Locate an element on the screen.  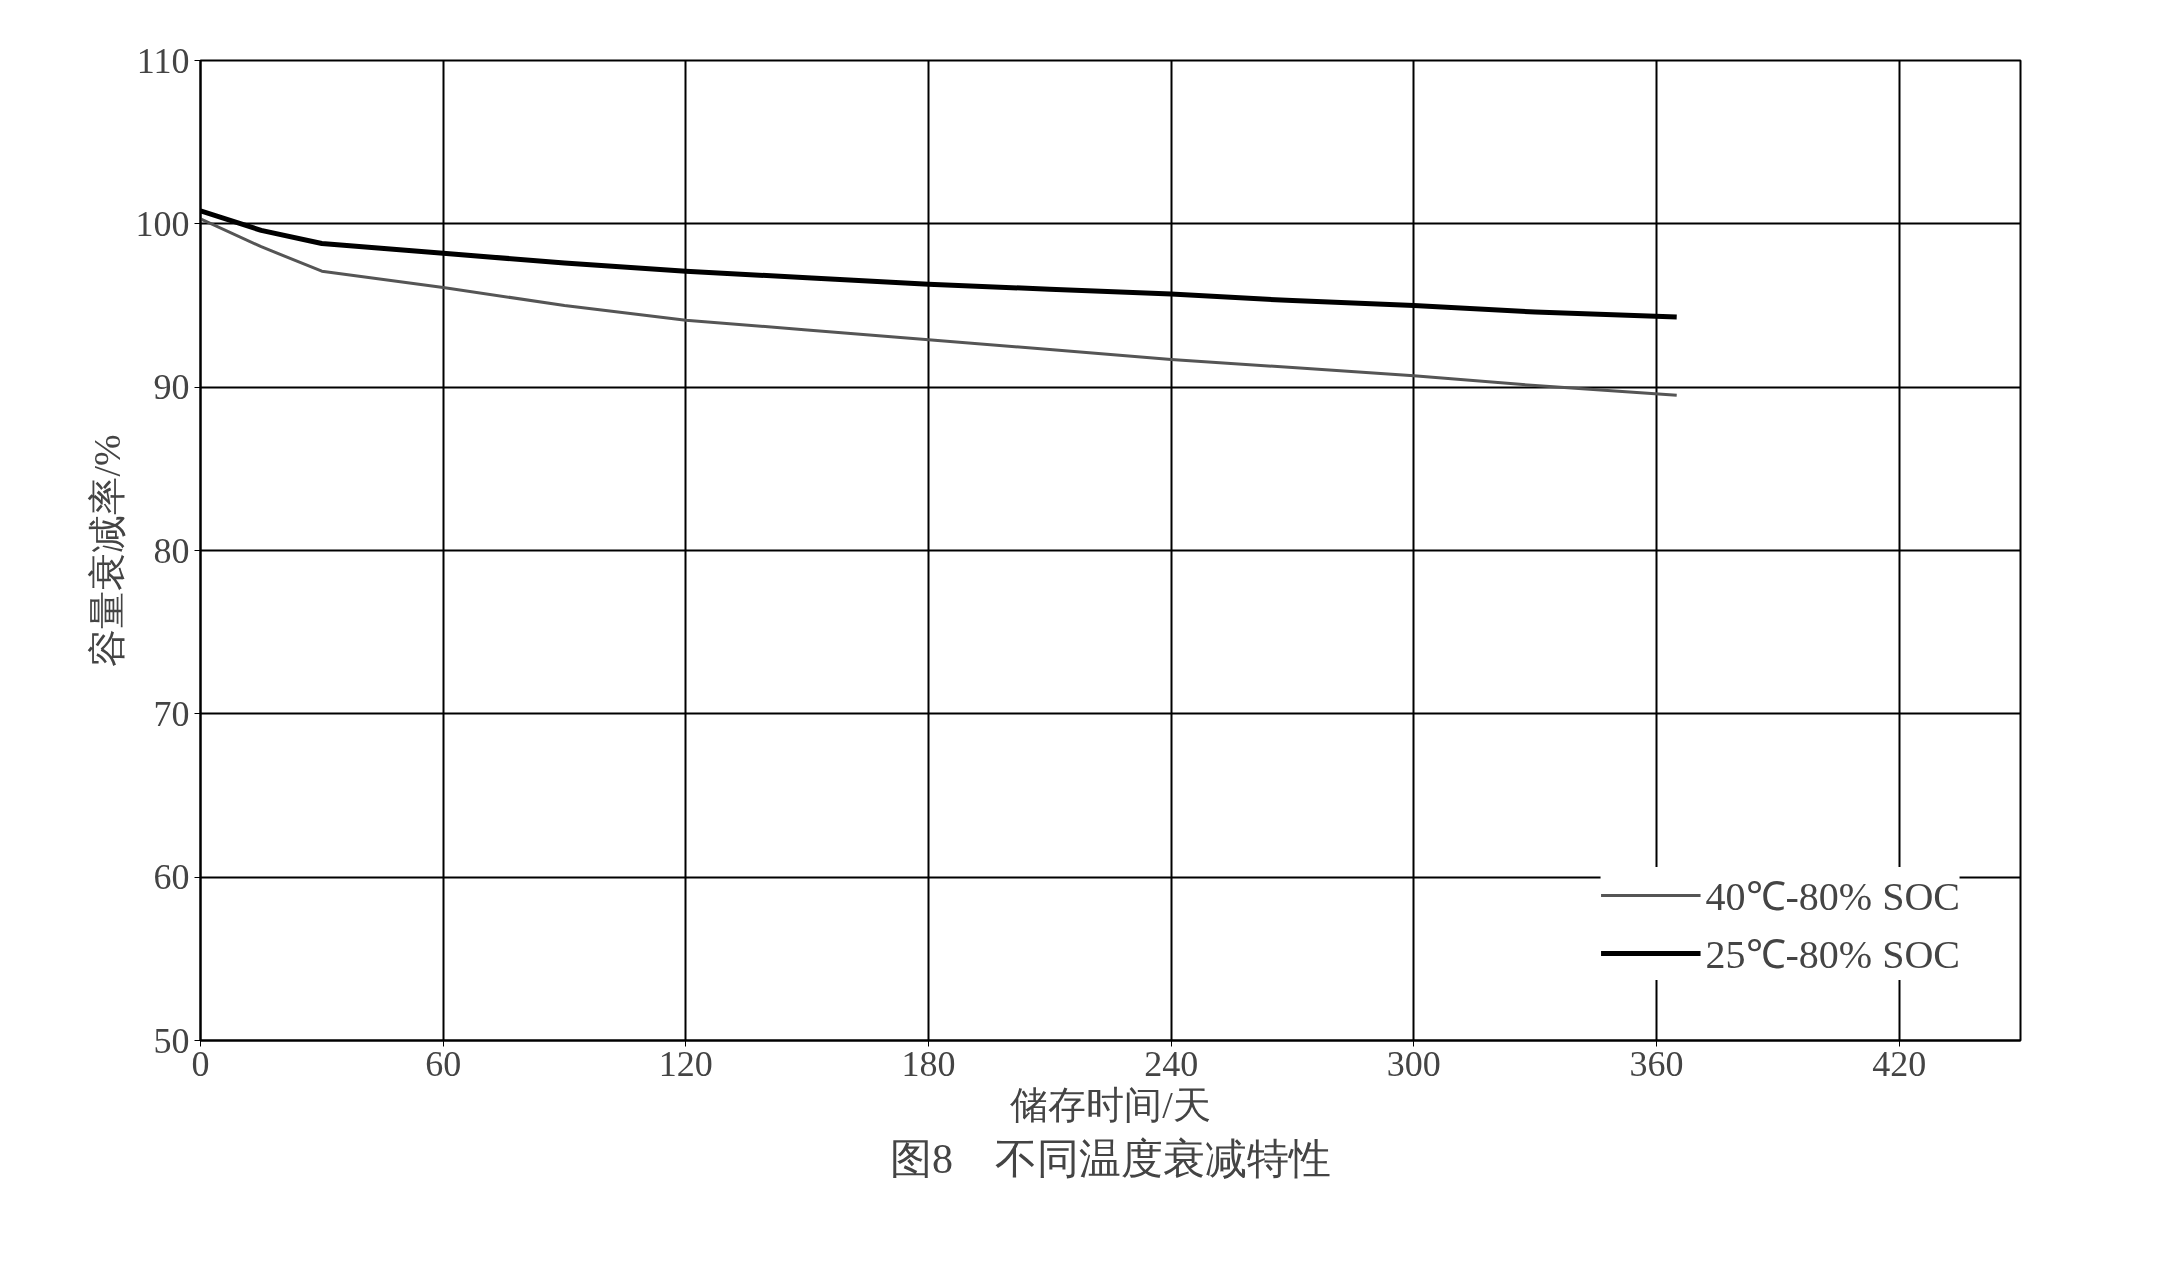
x-tick-label: 180 is located at coordinates (928, 1063).